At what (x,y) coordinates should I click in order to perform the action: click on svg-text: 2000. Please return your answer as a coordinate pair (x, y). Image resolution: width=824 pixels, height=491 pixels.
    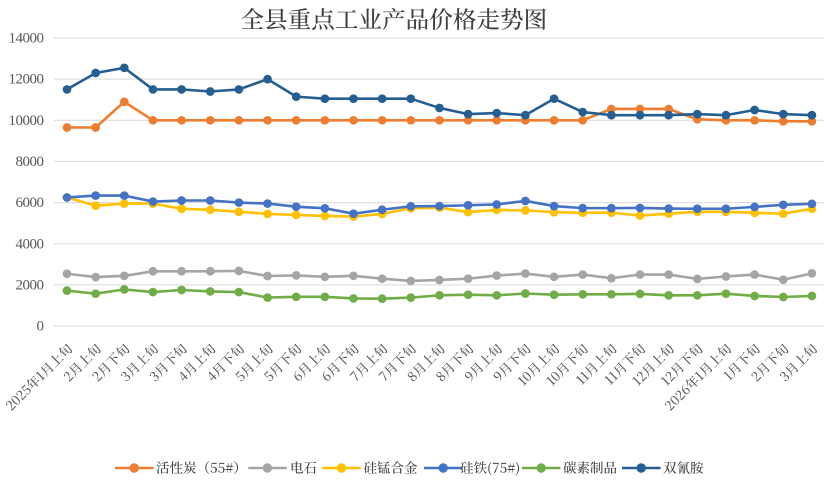
    Looking at the image, I should click on (30, 285).